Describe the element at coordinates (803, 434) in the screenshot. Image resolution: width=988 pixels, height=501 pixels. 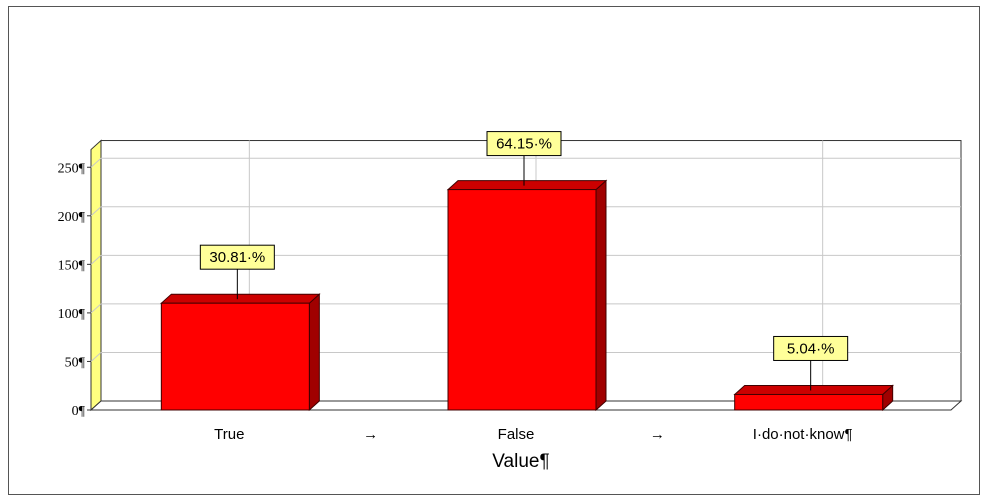
I see `x-tick-label: I·do·not·know¶` at that location.